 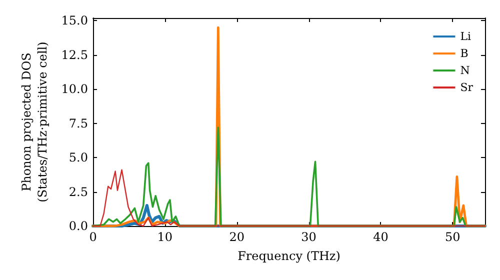 I want to click on x-tick-label: 40, so click(x=380, y=237).